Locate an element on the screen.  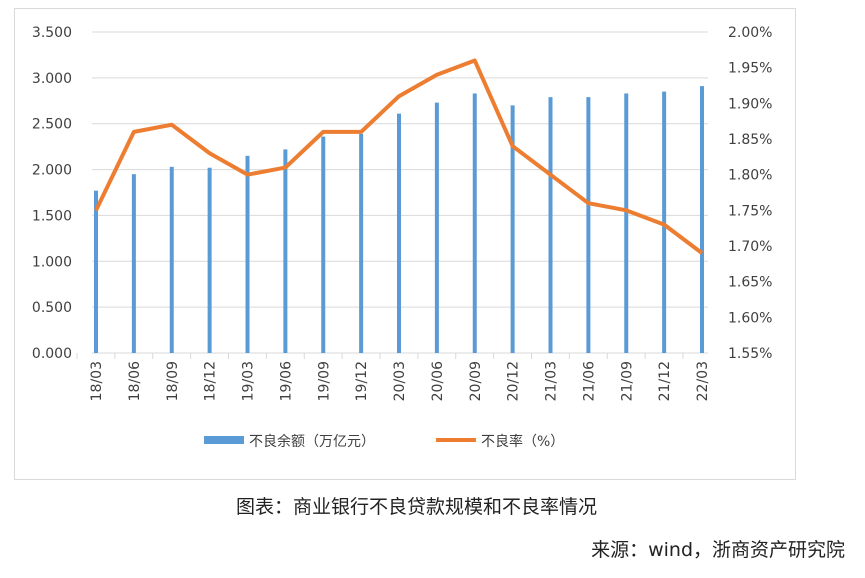
x-tick-label: 21/06 is located at coordinates (589, 381).